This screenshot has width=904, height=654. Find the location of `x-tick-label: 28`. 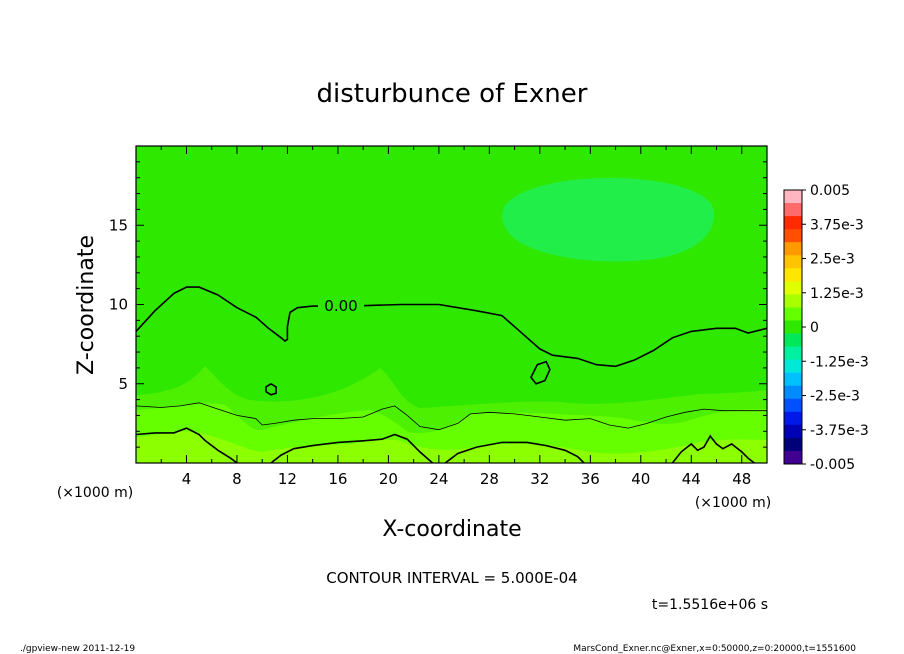

x-tick-label: 28 is located at coordinates (489, 479).